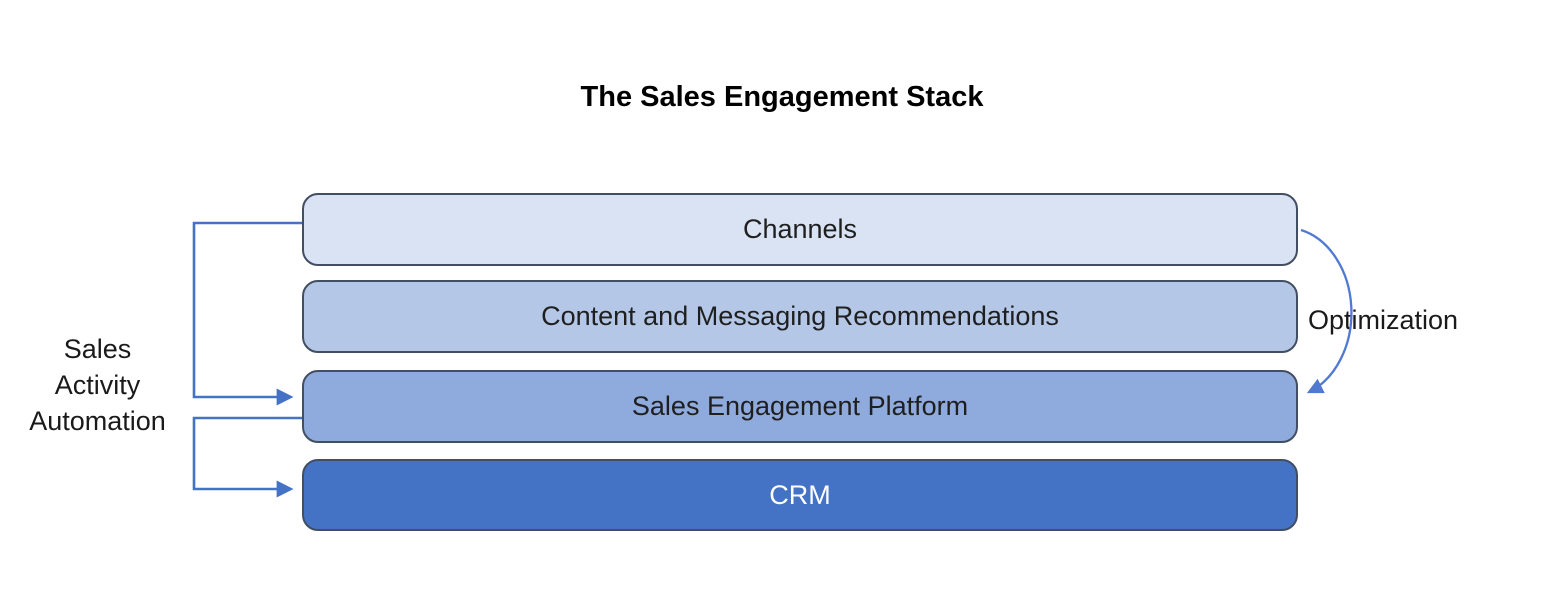 This screenshot has height=600, width=1564. I want to click on automation-arrow-channels-to-platform, so click(247, 313).